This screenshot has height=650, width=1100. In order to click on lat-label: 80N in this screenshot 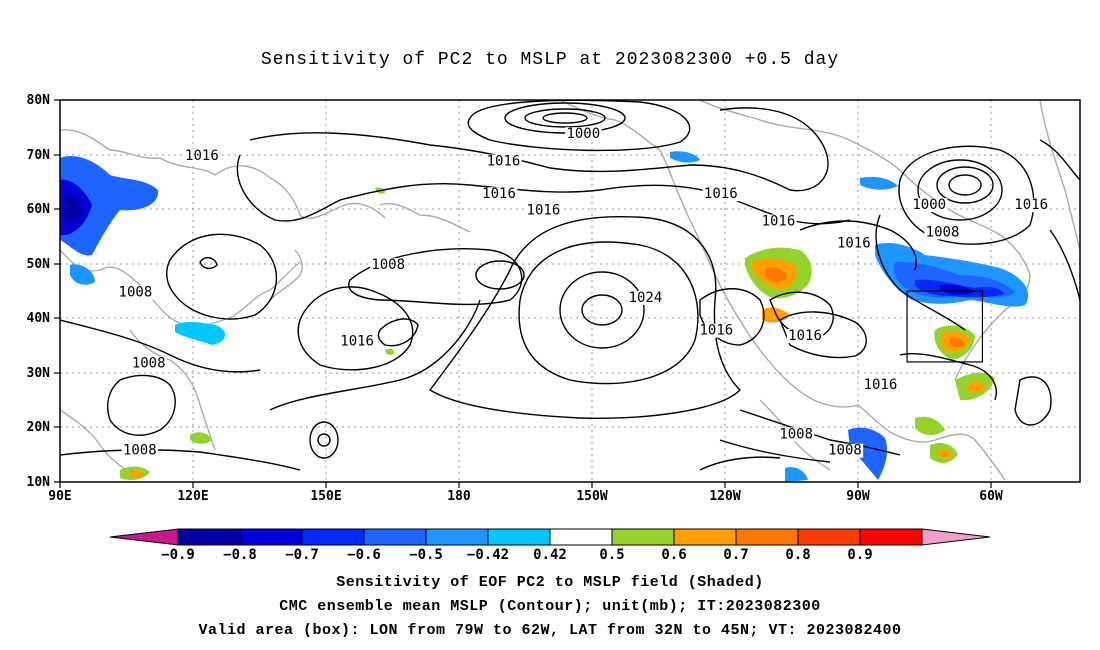, I will do `click(39, 100)`.